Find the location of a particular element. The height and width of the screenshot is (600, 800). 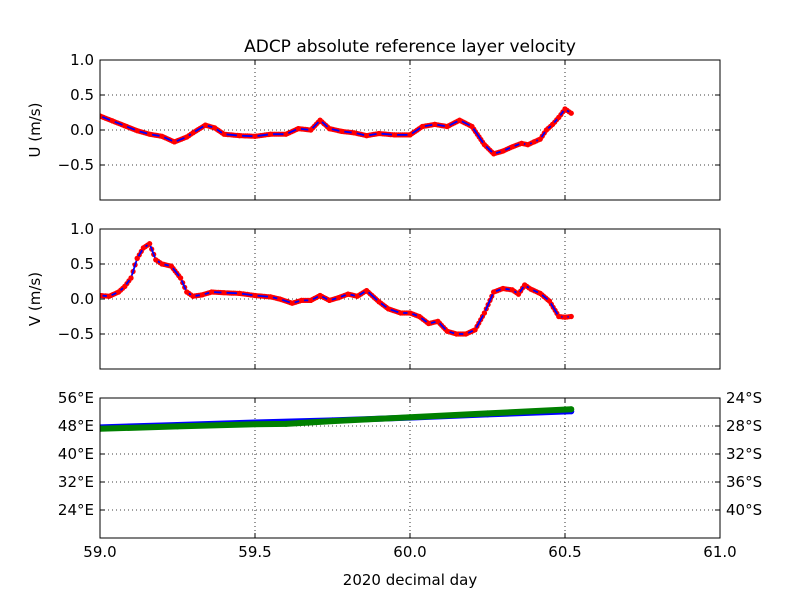

x-tick-label: 61.0 is located at coordinates (719, 552).